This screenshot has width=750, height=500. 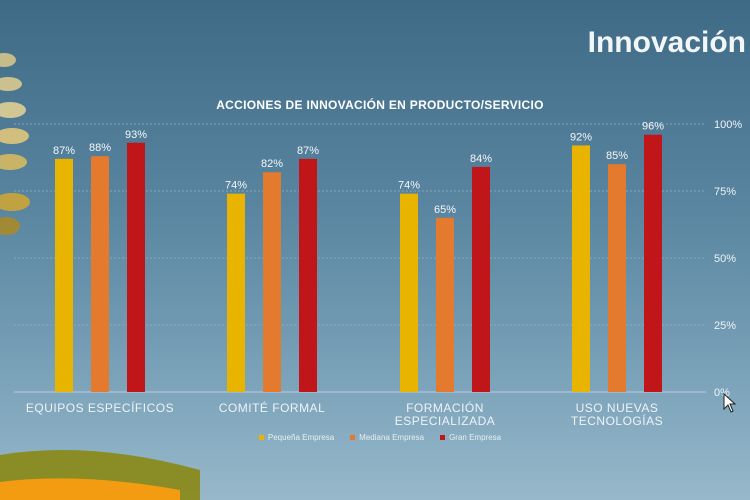 I want to click on legend-item: Mediana Empresa, so click(x=387, y=437).